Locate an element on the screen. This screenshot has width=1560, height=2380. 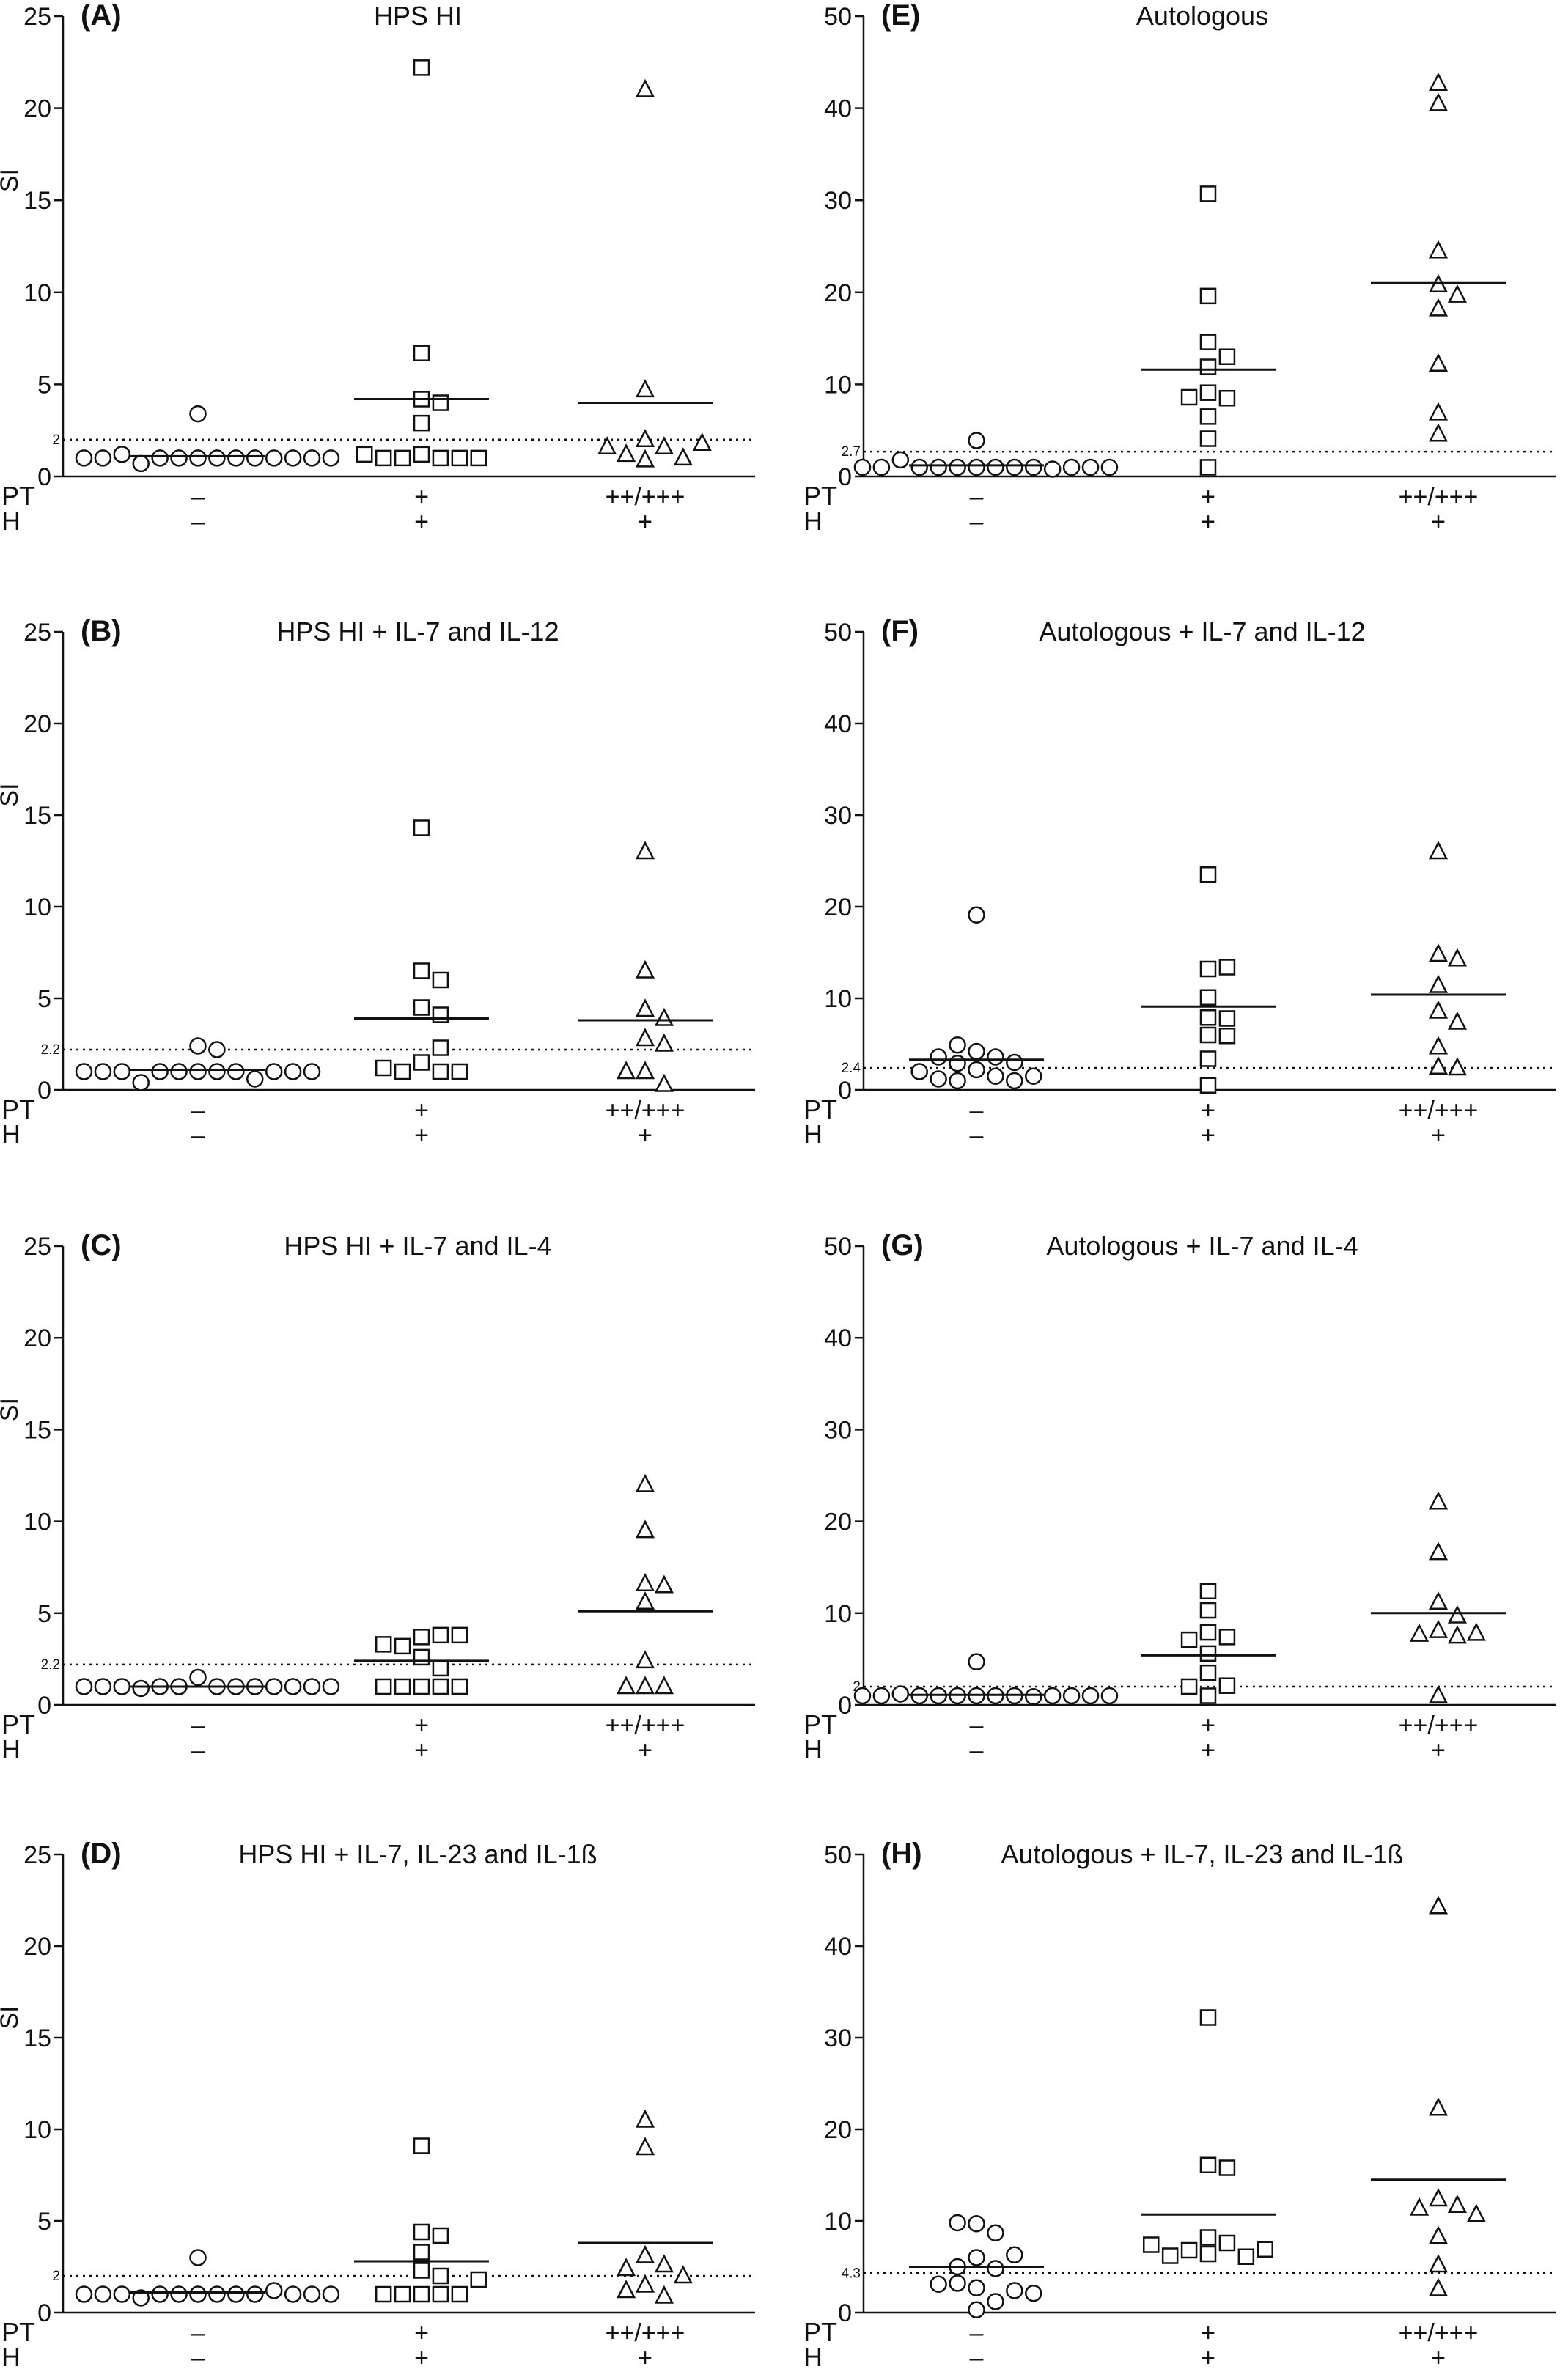
y-tick-label: 40 is located at coordinates (838, 1338).